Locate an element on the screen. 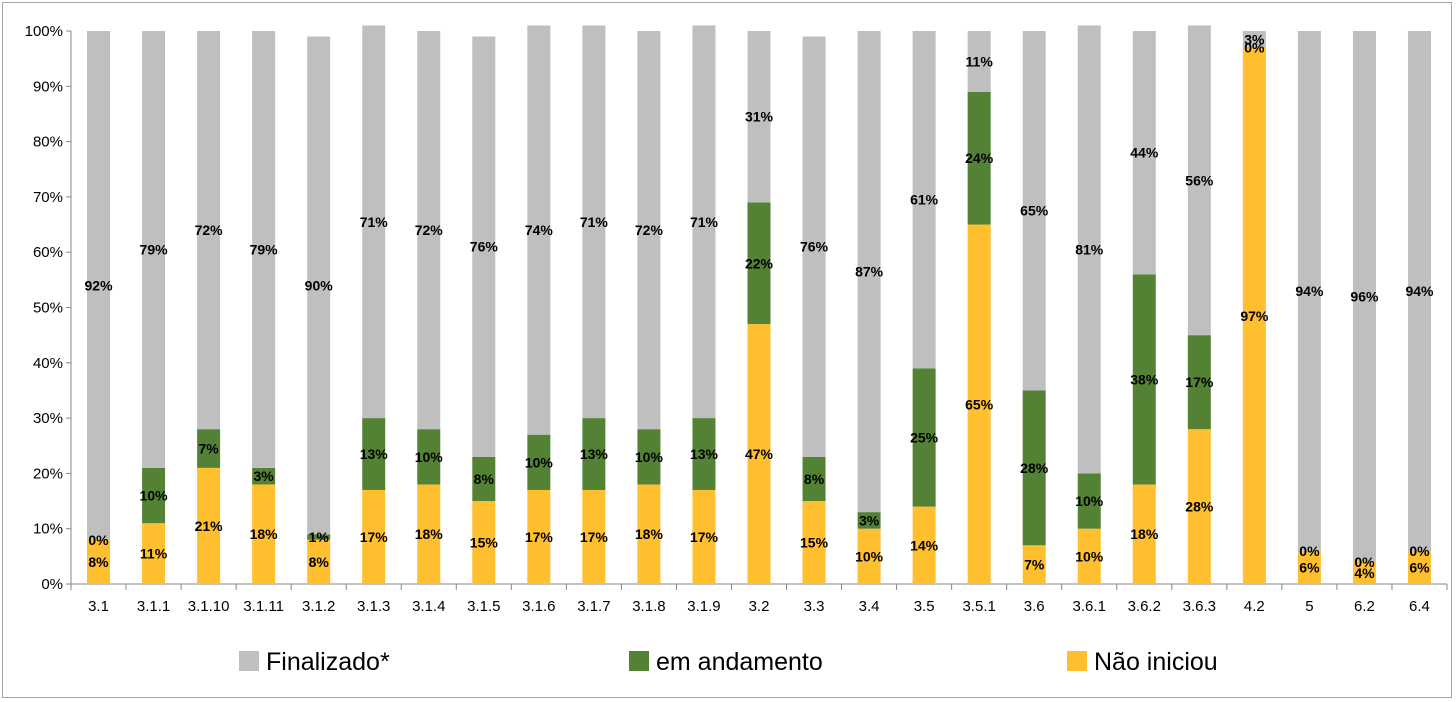 The image size is (1456, 702). x-tick-label: 6.4 is located at coordinates (1419, 606).